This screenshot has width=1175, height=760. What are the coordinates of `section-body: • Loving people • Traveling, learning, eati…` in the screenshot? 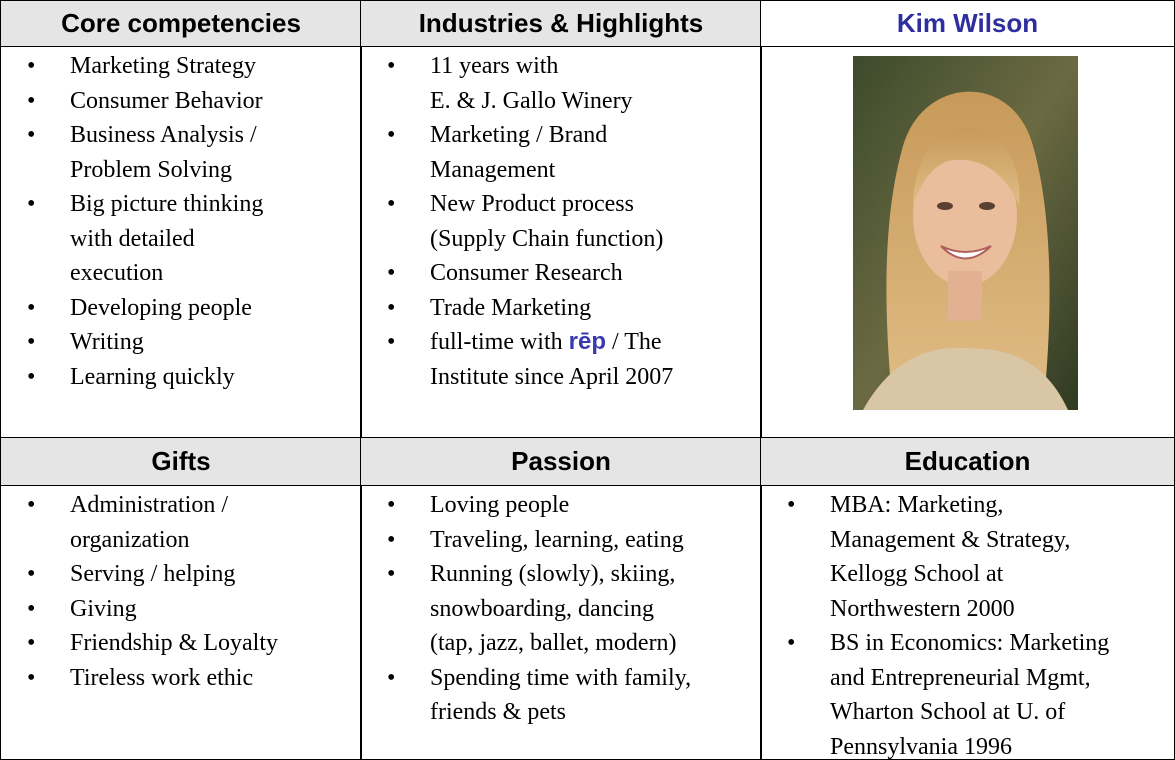 It's located at (561, 622).